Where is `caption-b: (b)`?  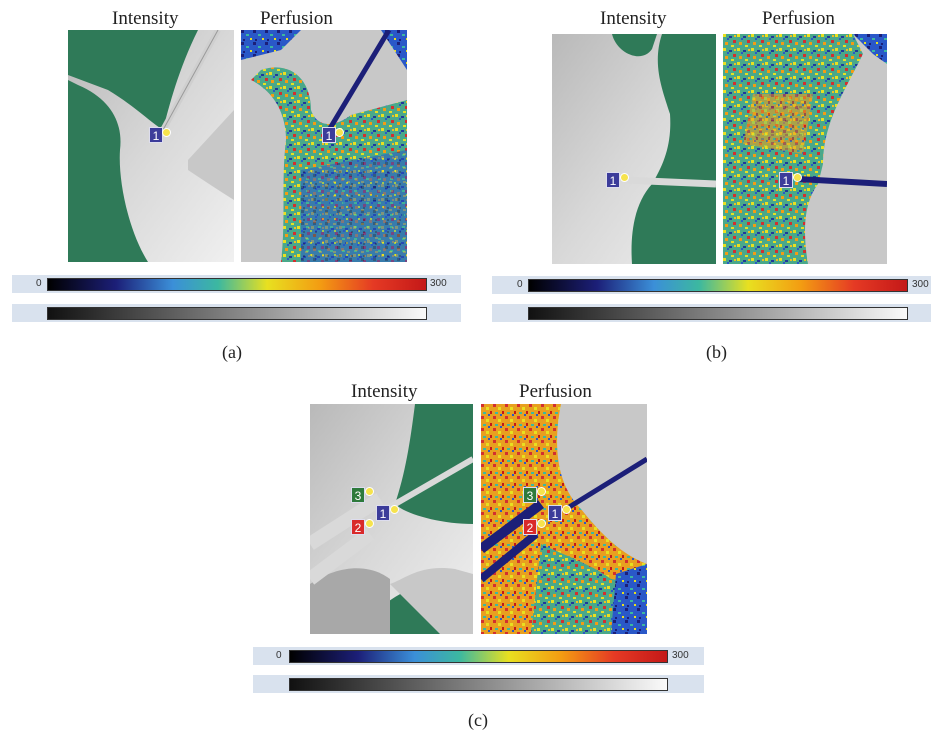
caption-b: (b) is located at coordinates (716, 352).